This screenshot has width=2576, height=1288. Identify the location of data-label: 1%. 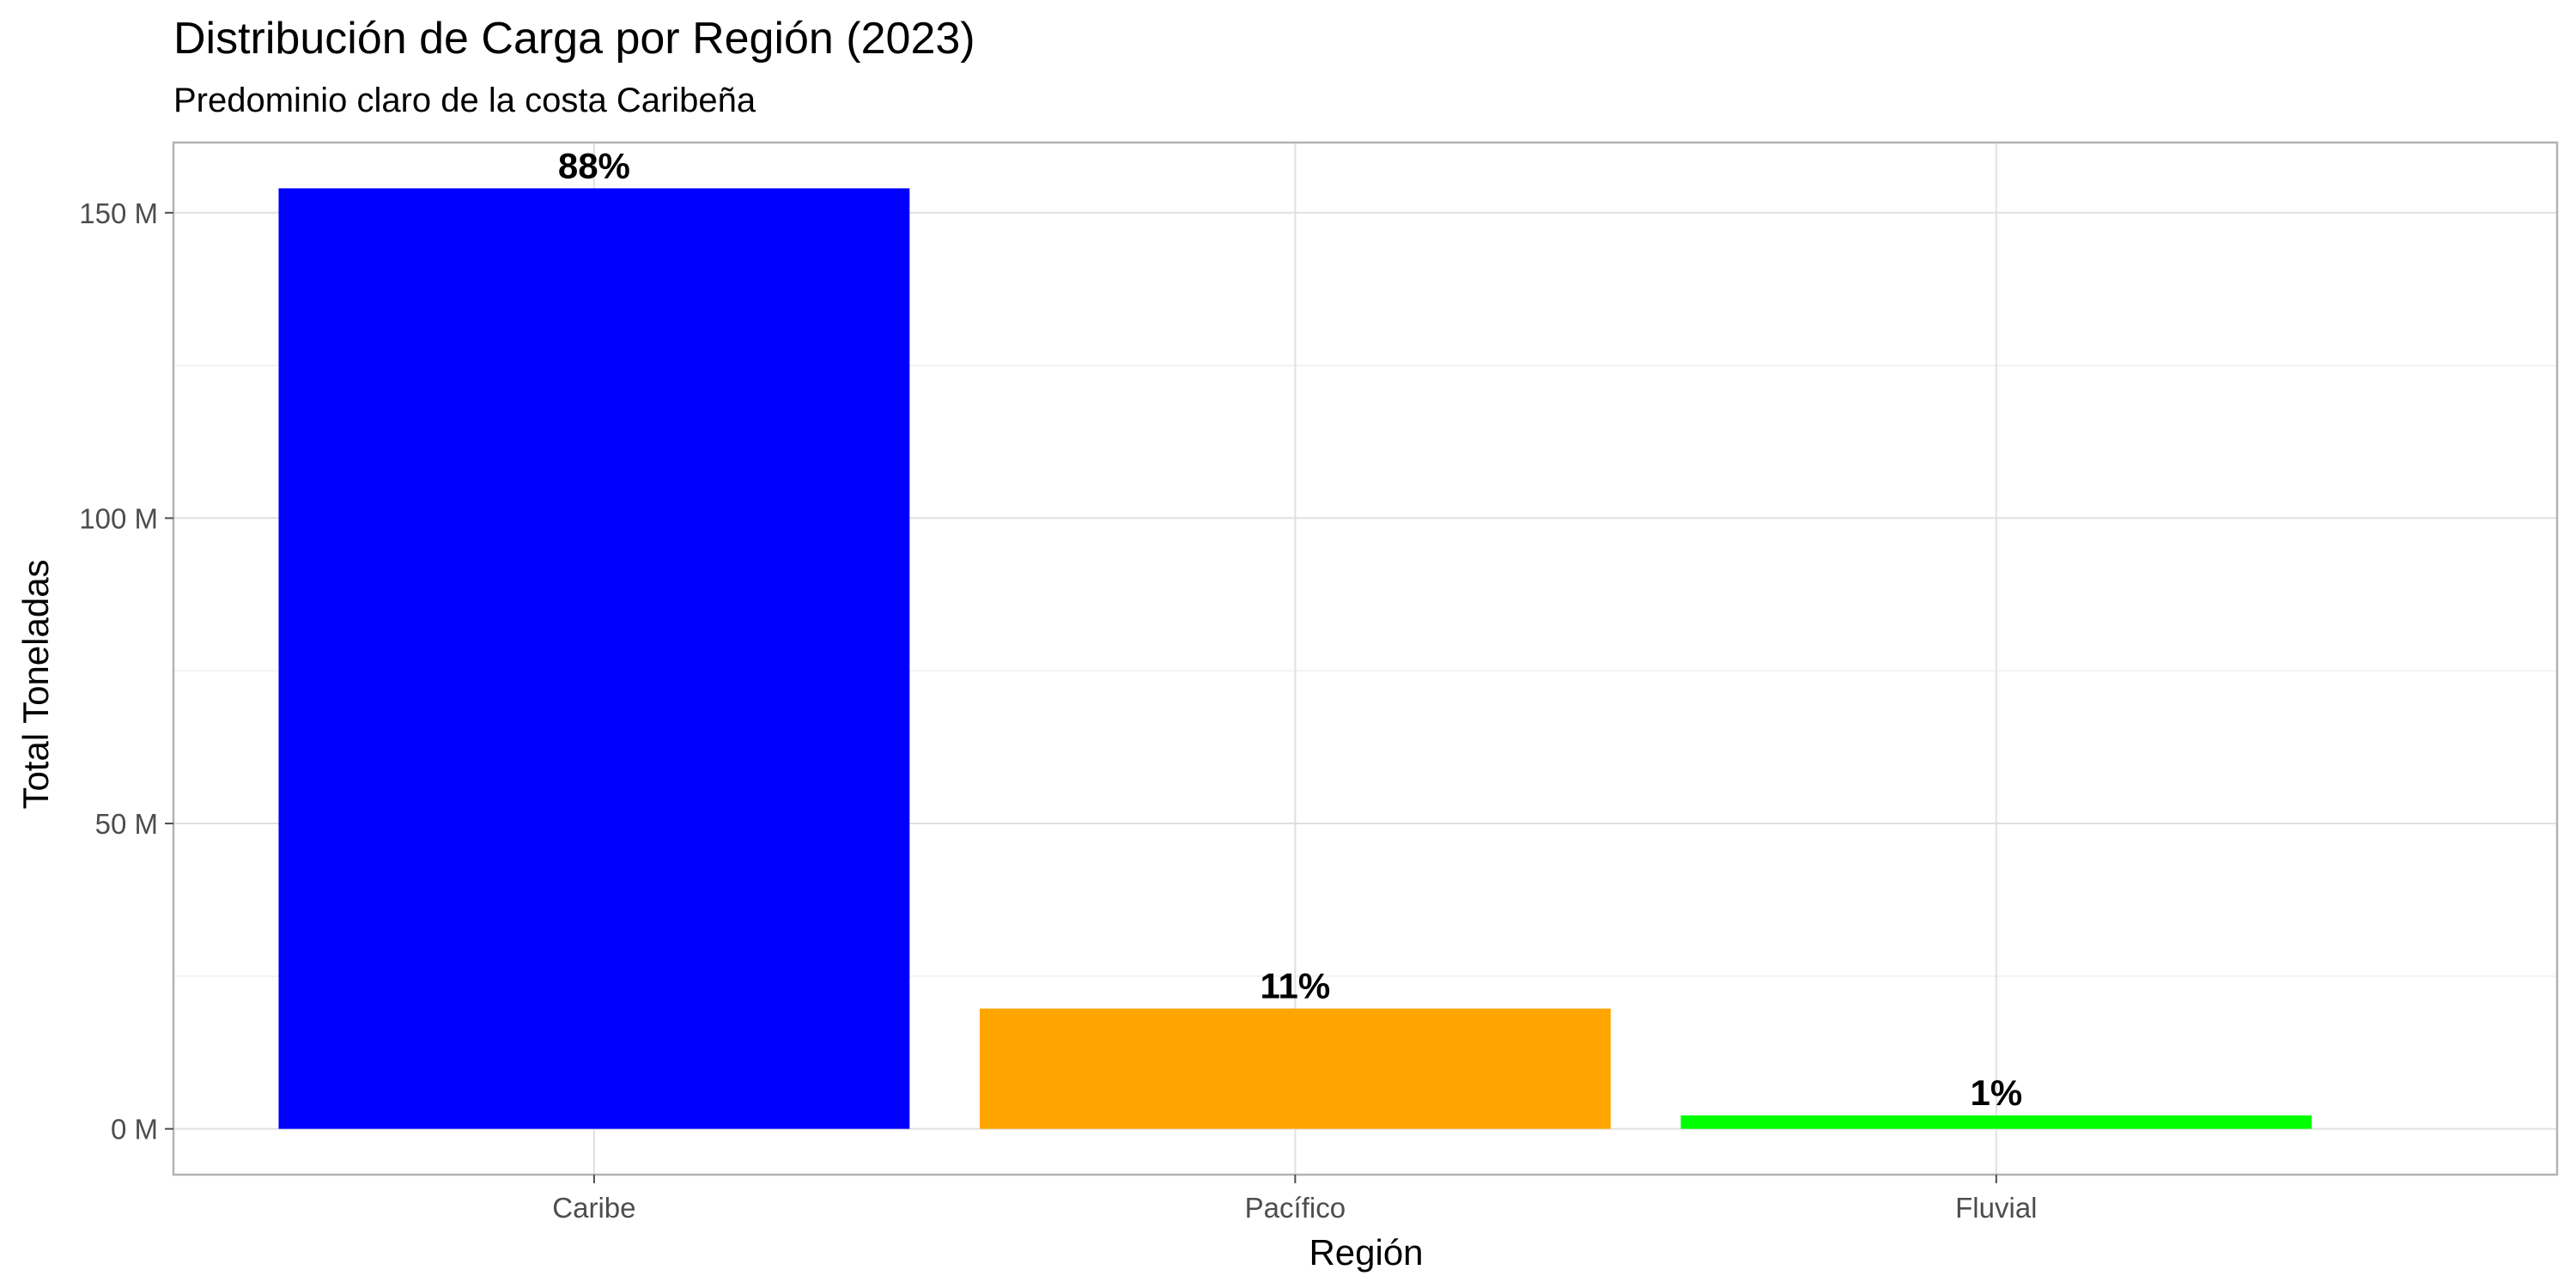
(1996, 1092).